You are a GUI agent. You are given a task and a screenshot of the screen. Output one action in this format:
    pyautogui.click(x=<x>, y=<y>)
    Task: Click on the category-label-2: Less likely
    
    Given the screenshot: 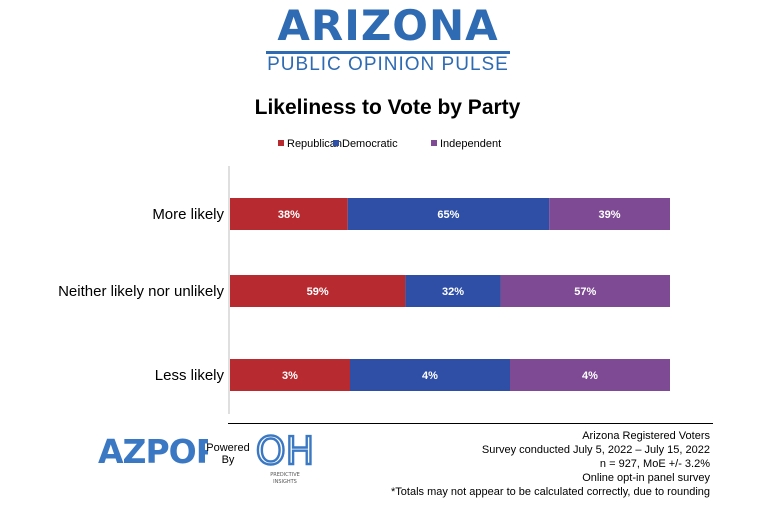 What is the action you would take?
    pyautogui.click(x=190, y=375)
    